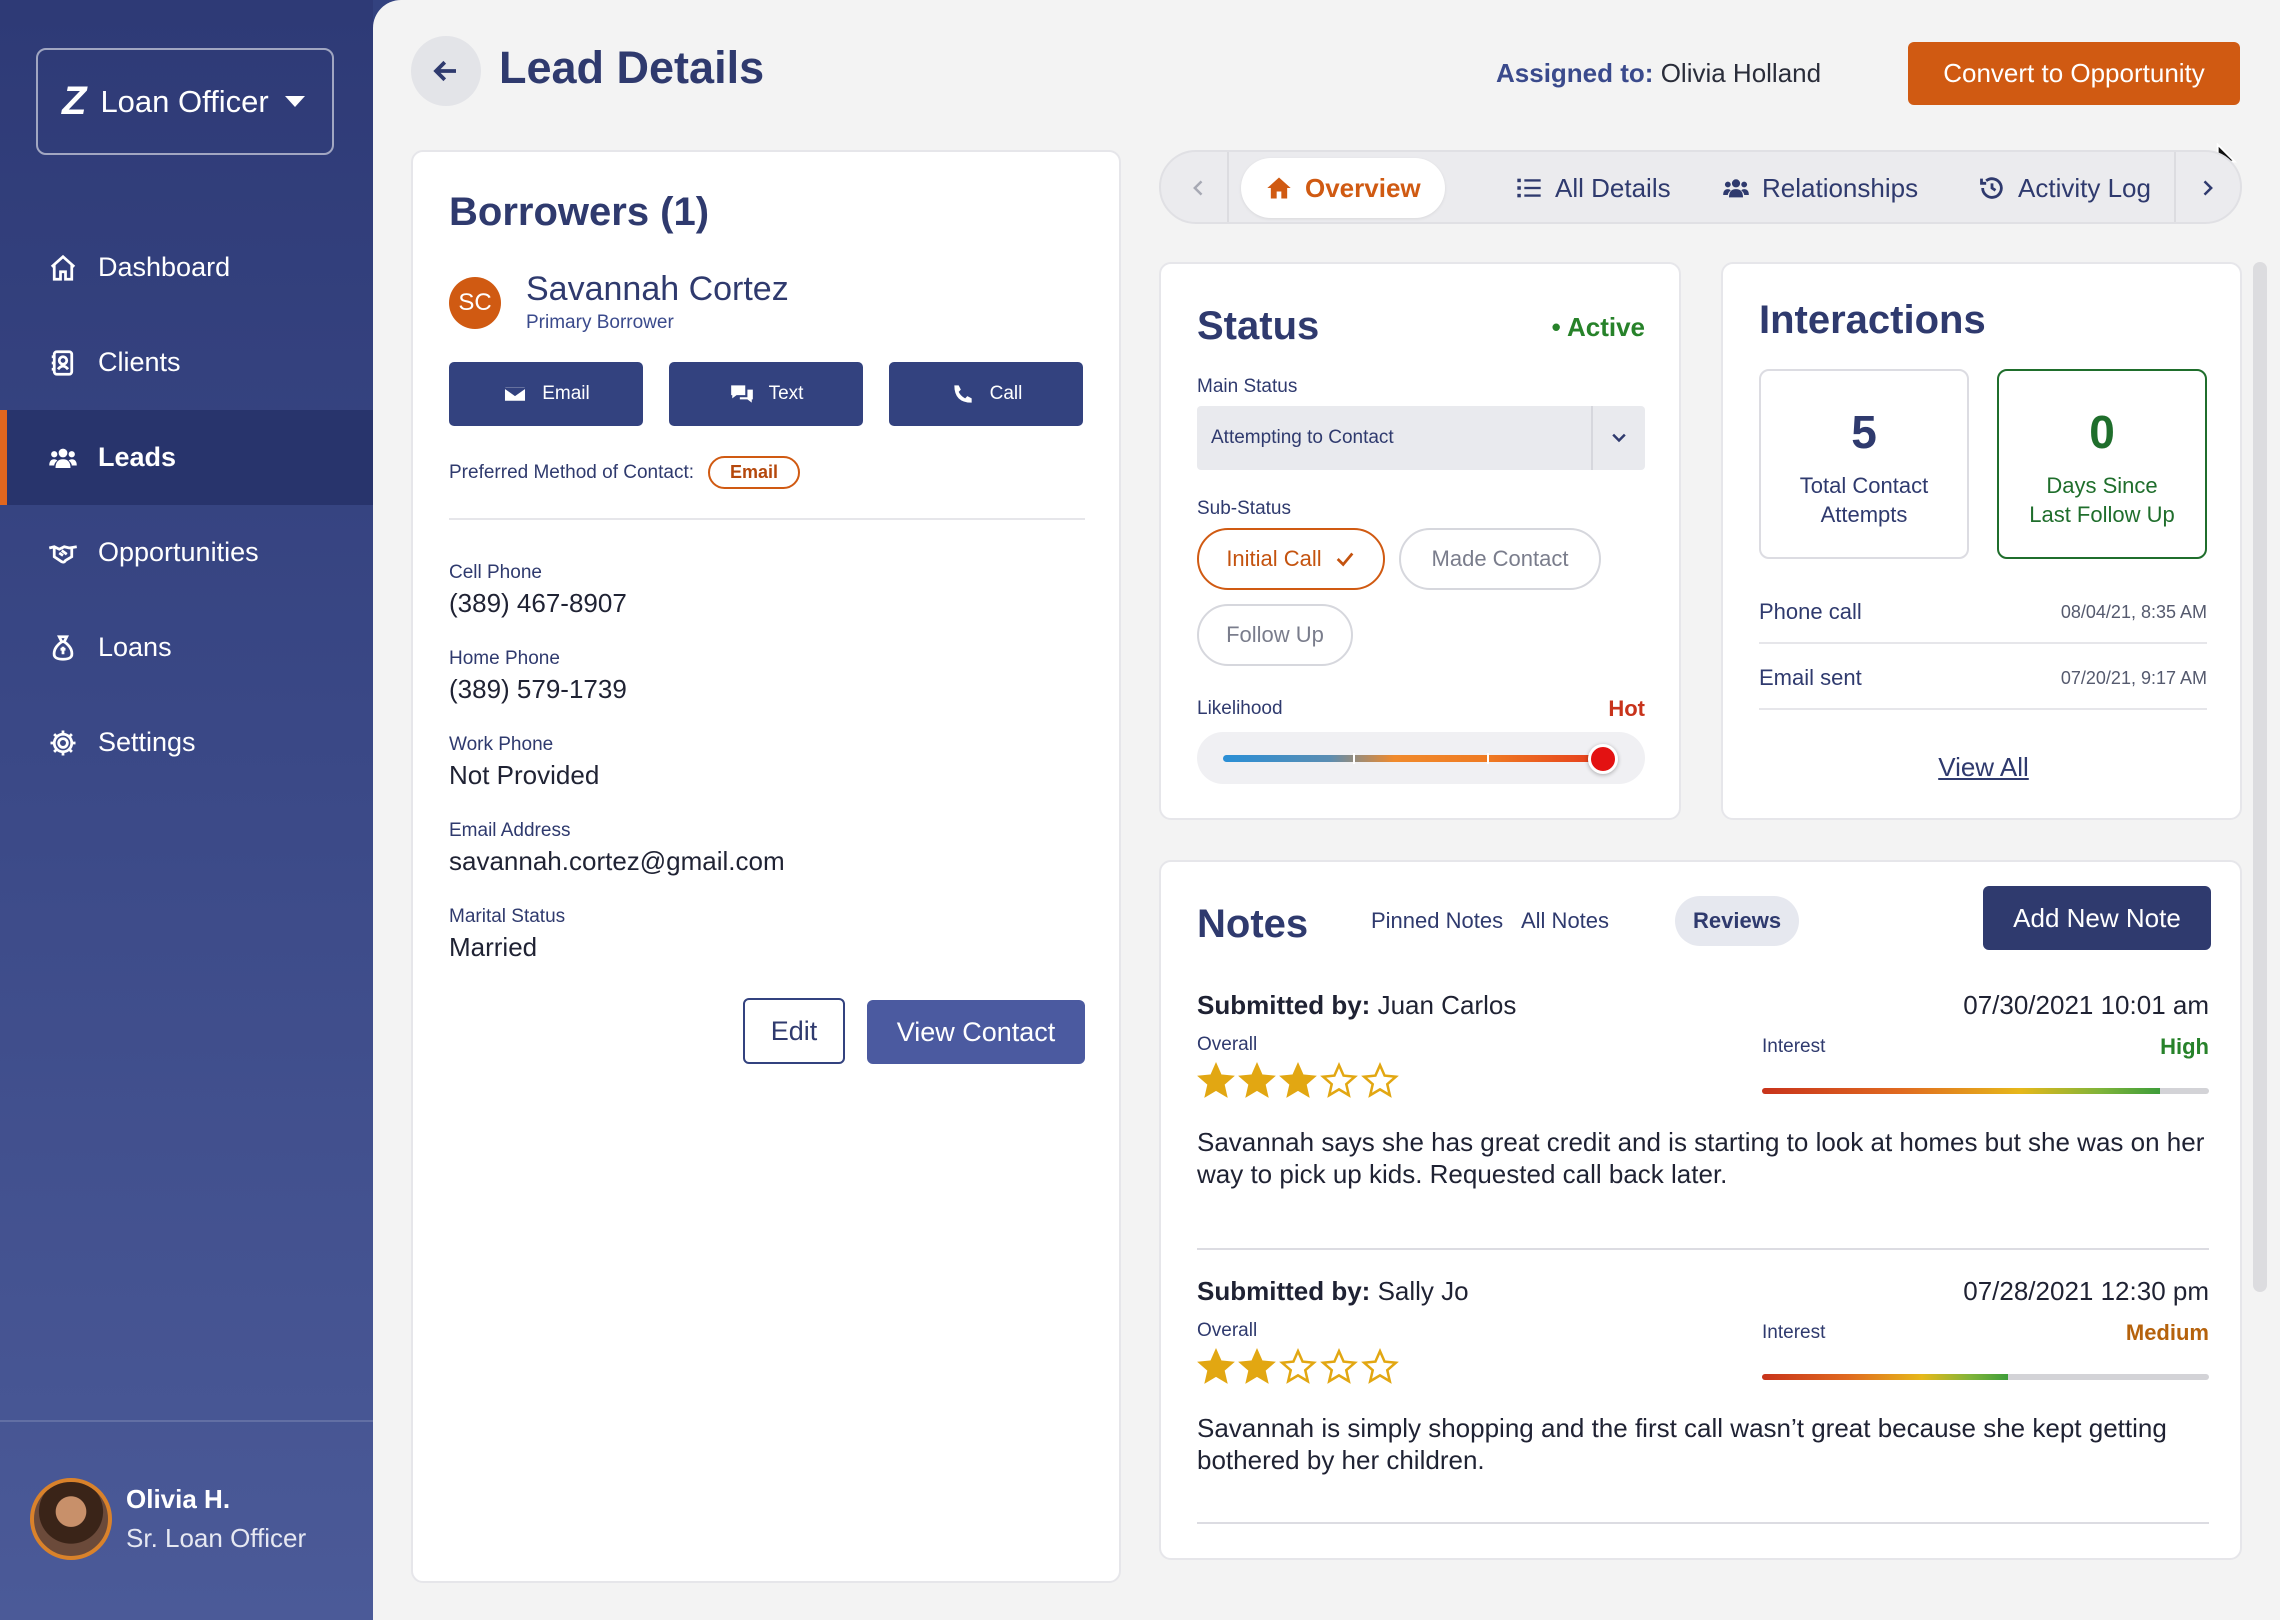 This screenshot has width=2280, height=1620. Describe the element at coordinates (1872, 320) in the screenshot. I see `interactions-title: Interactions` at that location.